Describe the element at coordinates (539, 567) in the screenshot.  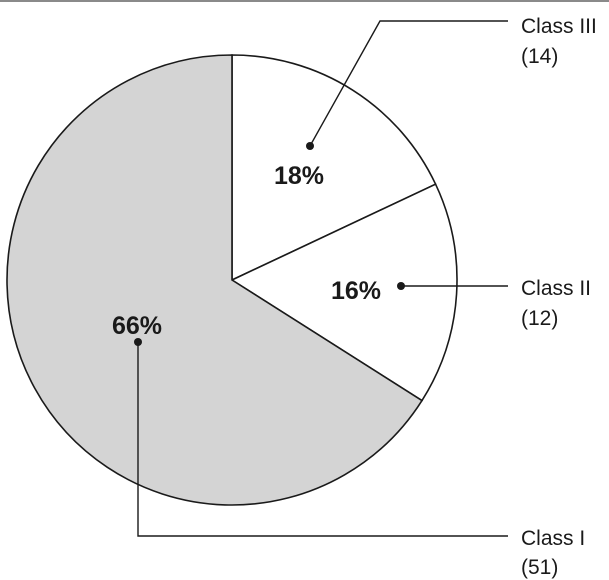
I see `slice-count-label-class-i: (51)` at that location.